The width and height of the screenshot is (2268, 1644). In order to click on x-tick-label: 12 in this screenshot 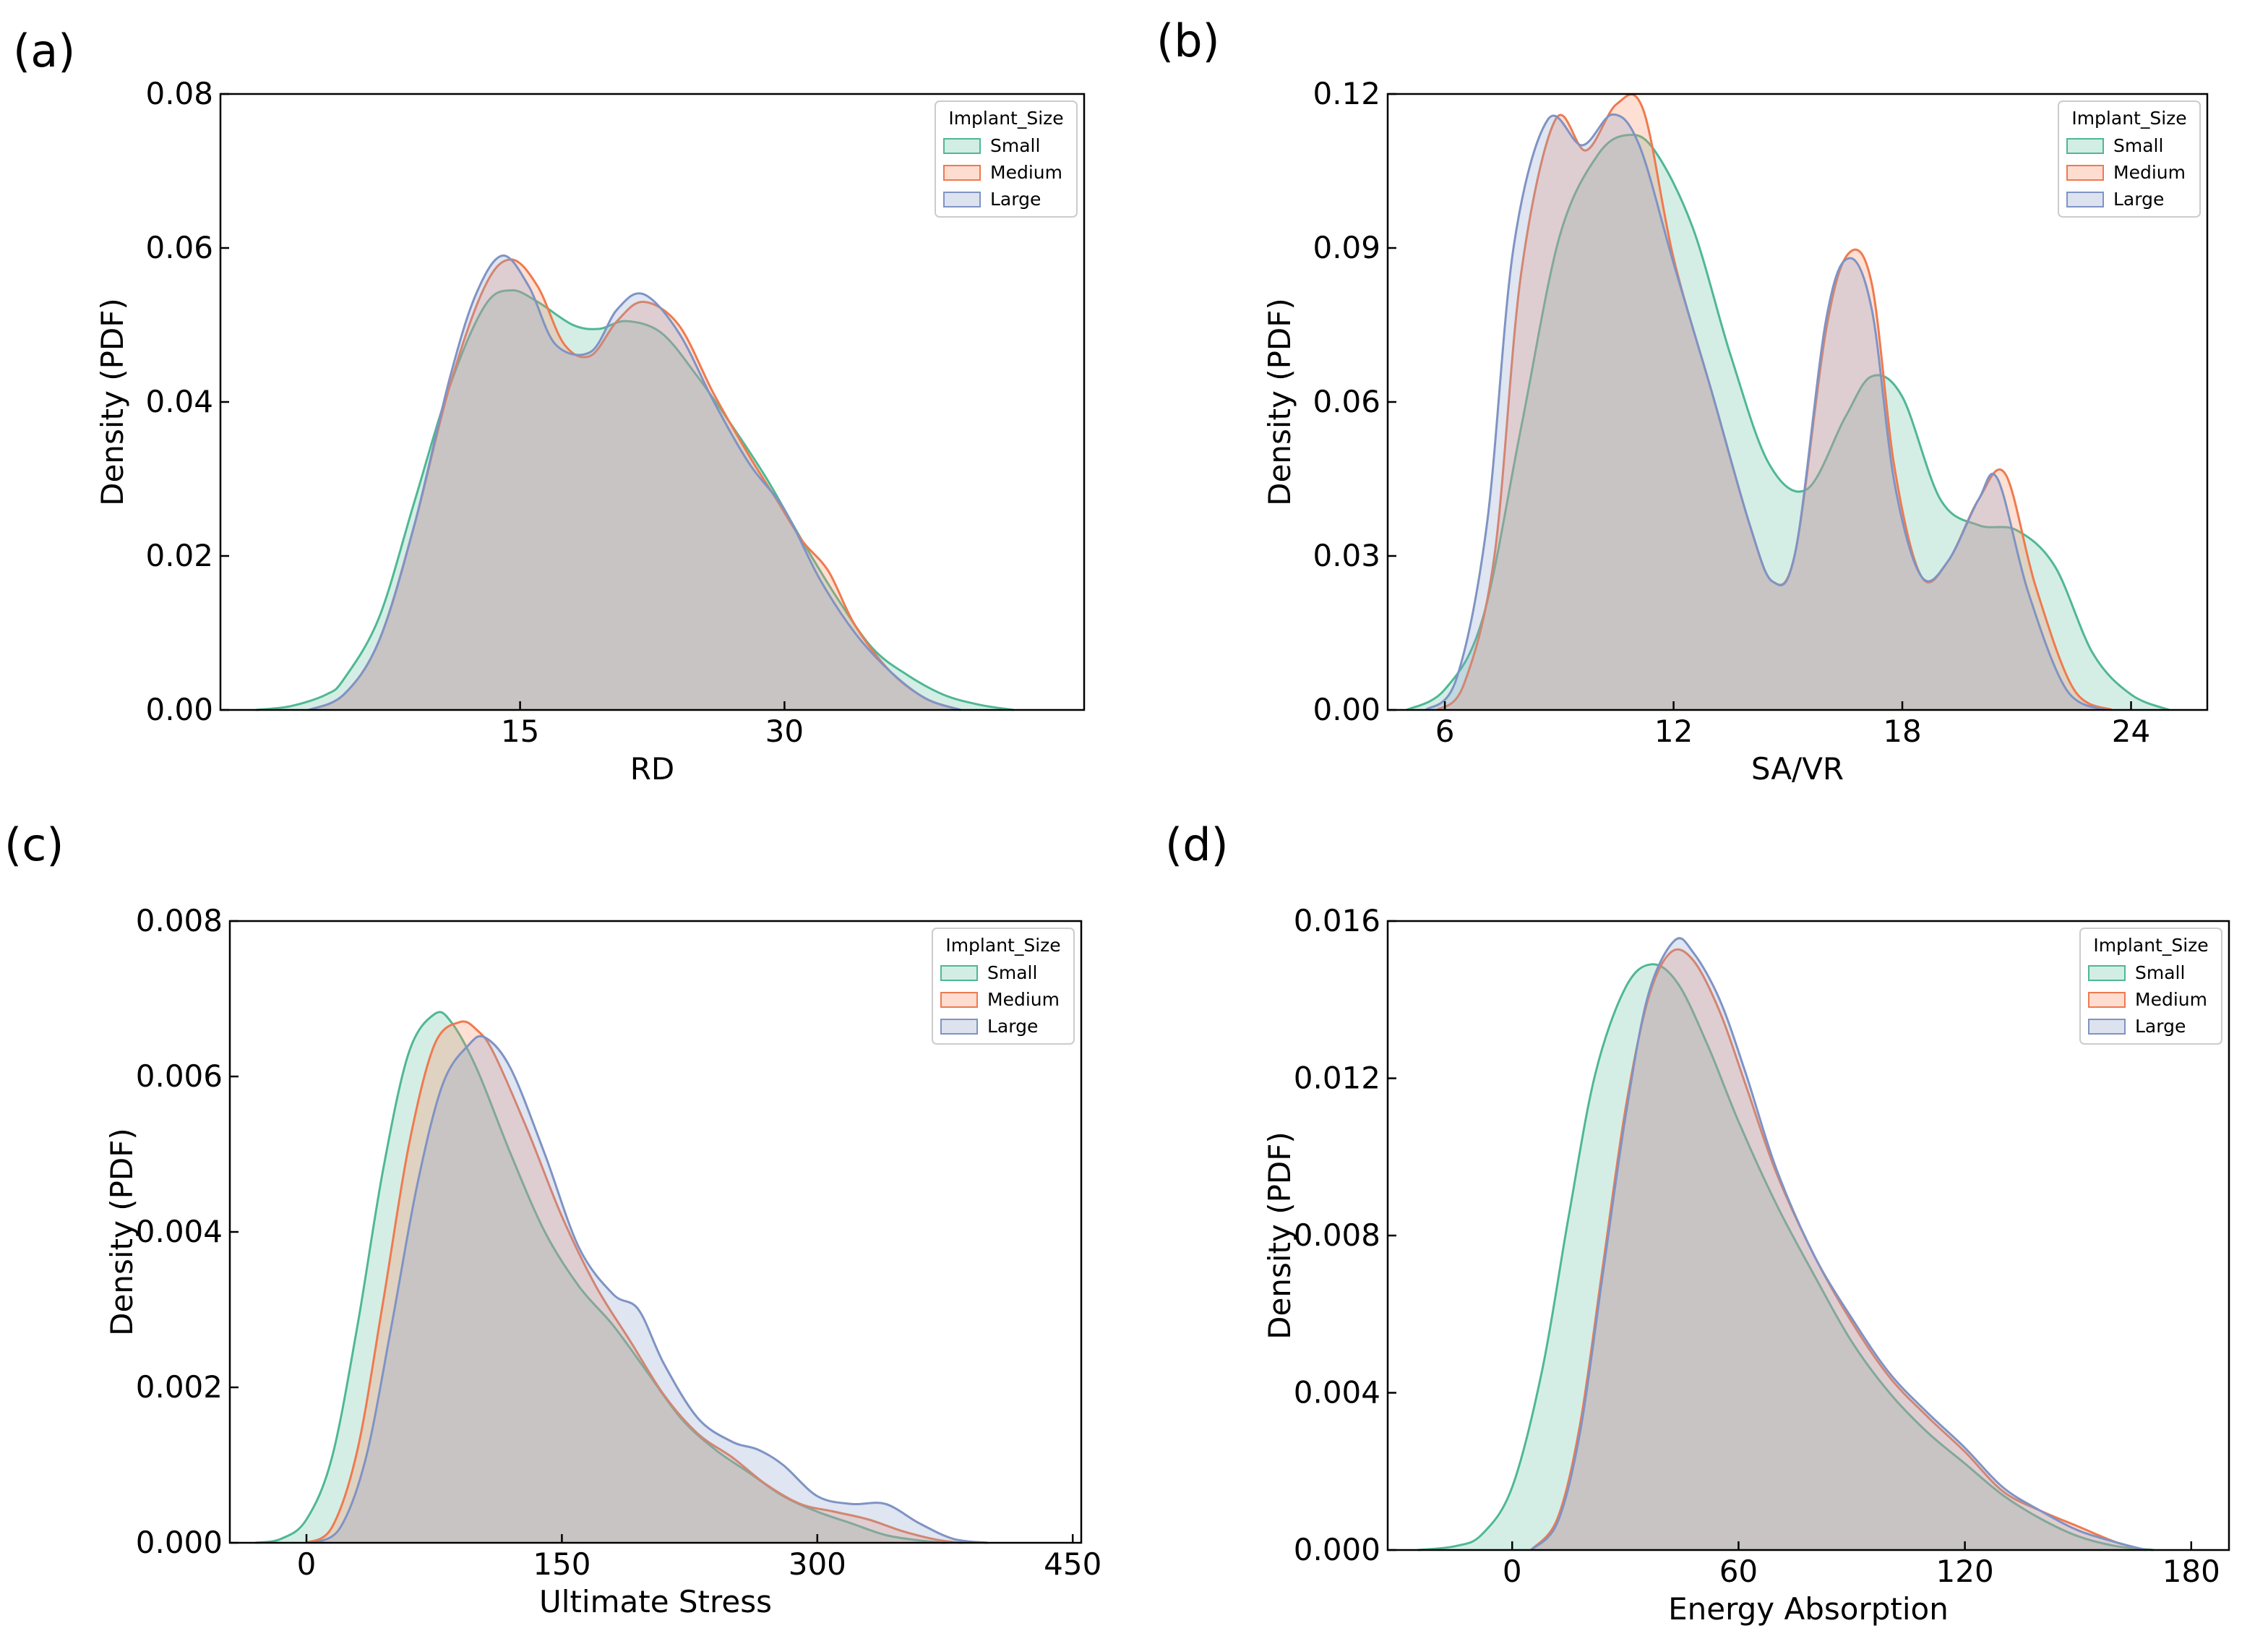, I will do `click(1673, 731)`.